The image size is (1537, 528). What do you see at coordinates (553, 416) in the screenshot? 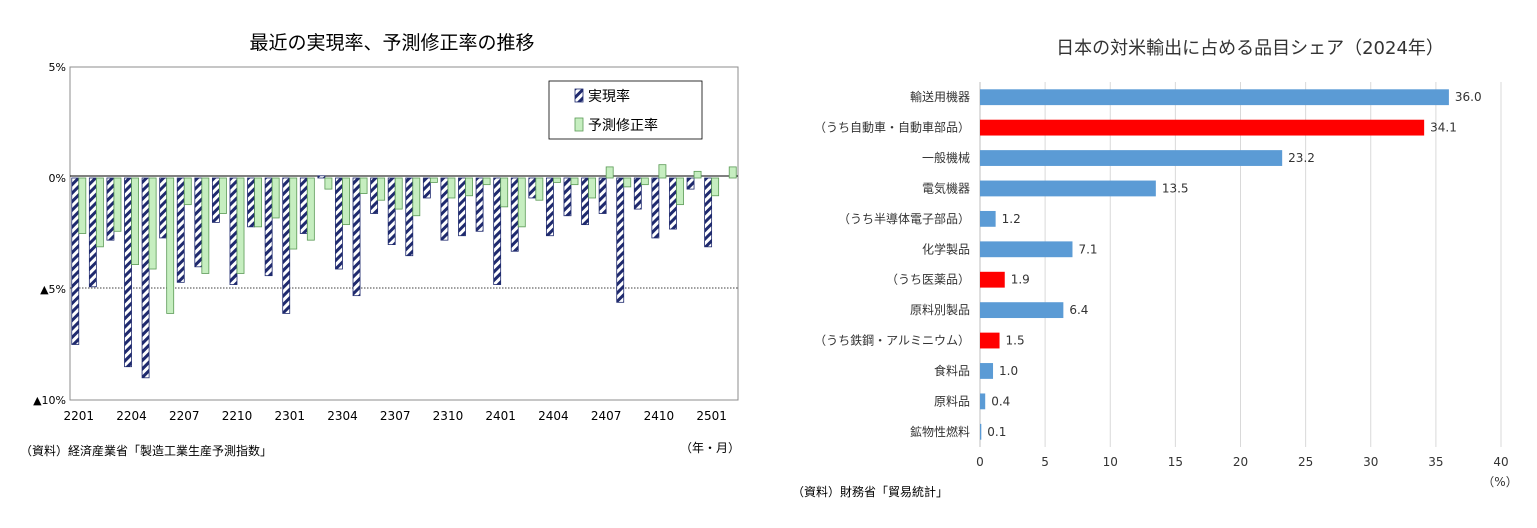
I see `left-x-tick-label: 2404` at bounding box center [553, 416].